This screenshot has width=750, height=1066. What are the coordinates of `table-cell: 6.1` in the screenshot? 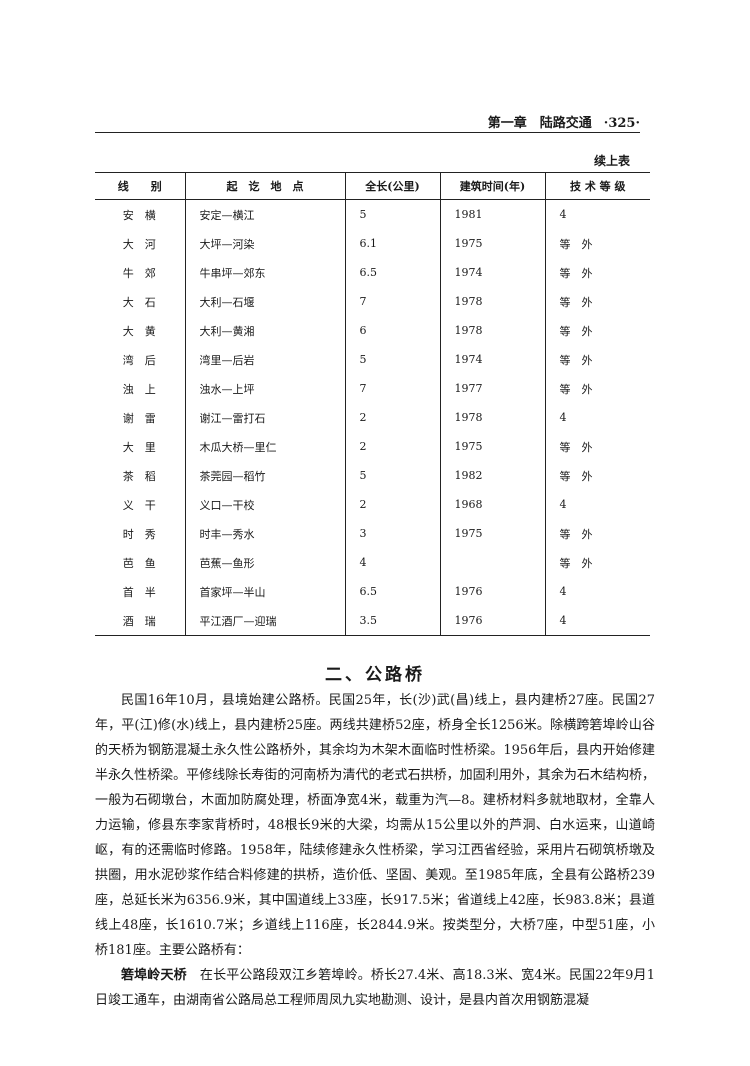 It's located at (392, 243).